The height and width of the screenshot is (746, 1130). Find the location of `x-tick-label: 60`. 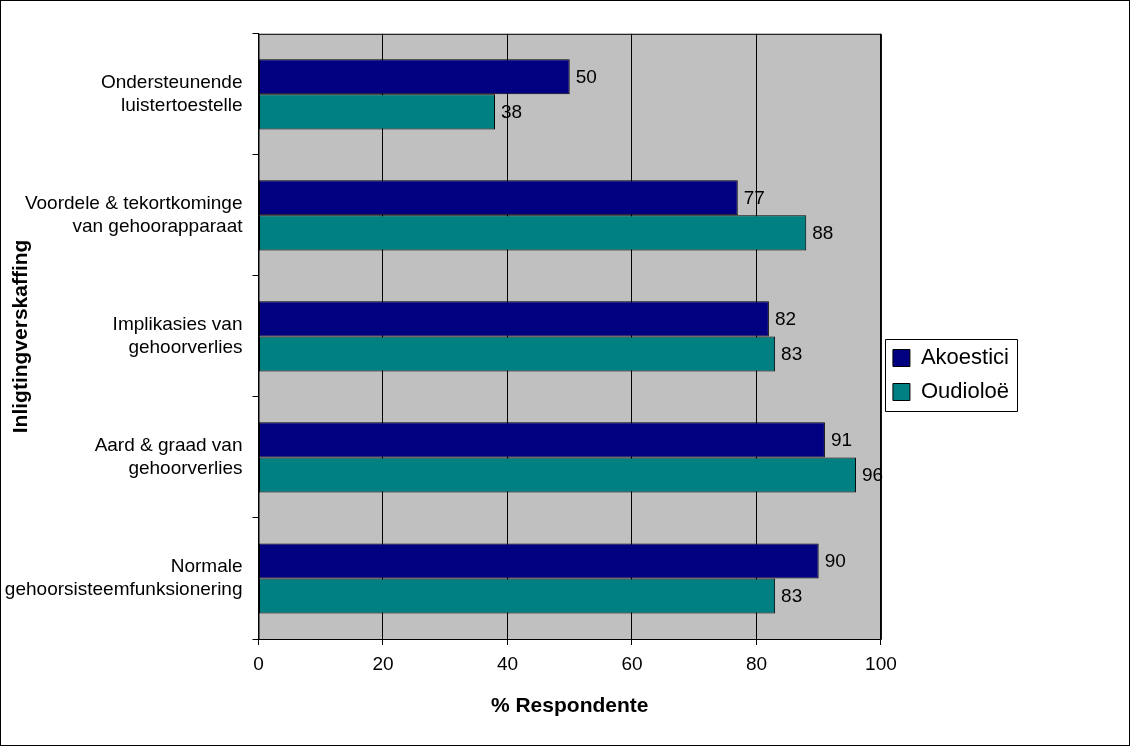

x-tick-label: 60 is located at coordinates (632, 663).